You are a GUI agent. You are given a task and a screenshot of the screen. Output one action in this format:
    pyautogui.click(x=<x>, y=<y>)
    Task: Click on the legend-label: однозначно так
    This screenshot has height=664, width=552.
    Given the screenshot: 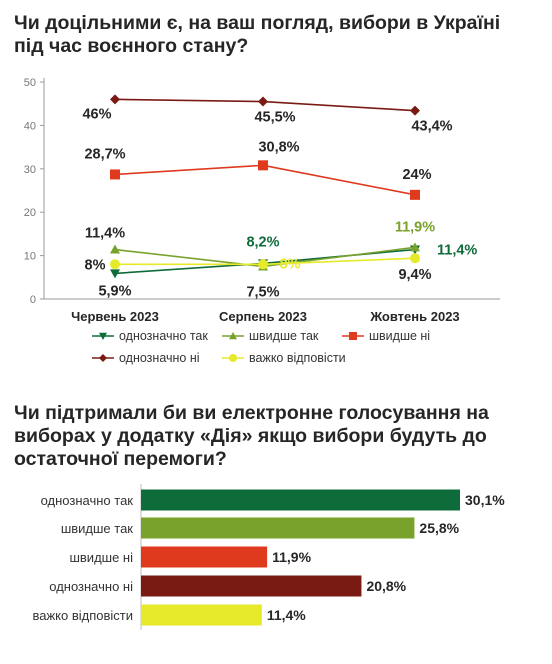 What is the action you would take?
    pyautogui.click(x=163, y=336)
    